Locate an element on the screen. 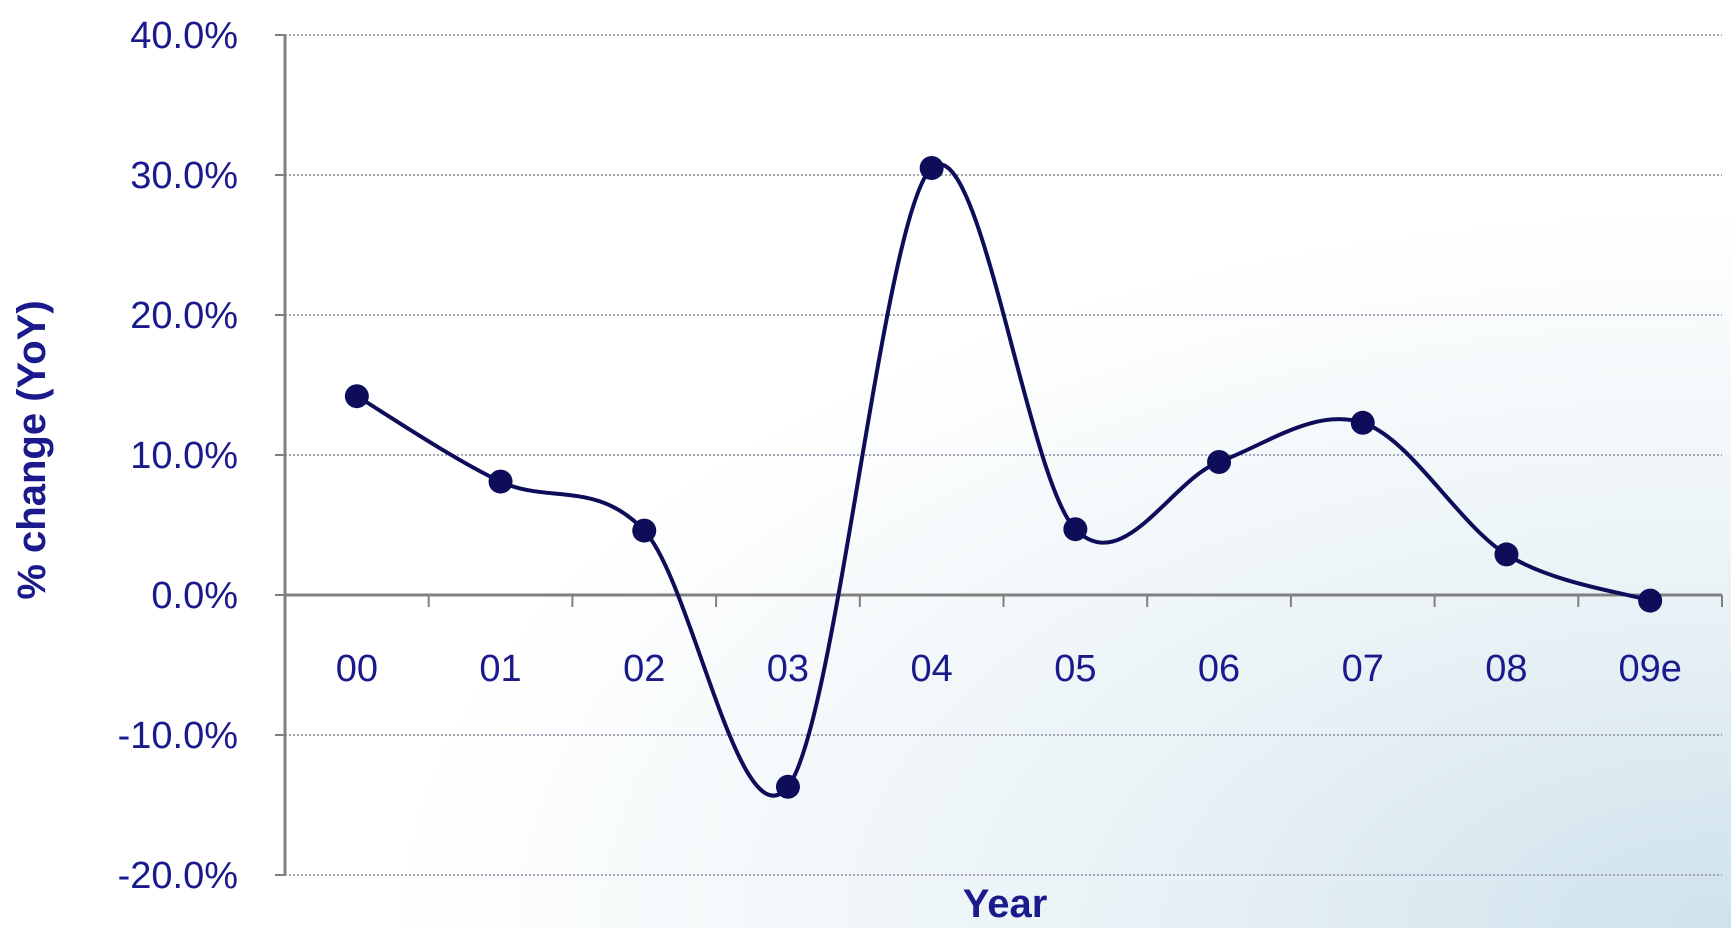 The width and height of the screenshot is (1731, 928). x-tick-label: 08 is located at coordinates (1506, 669).